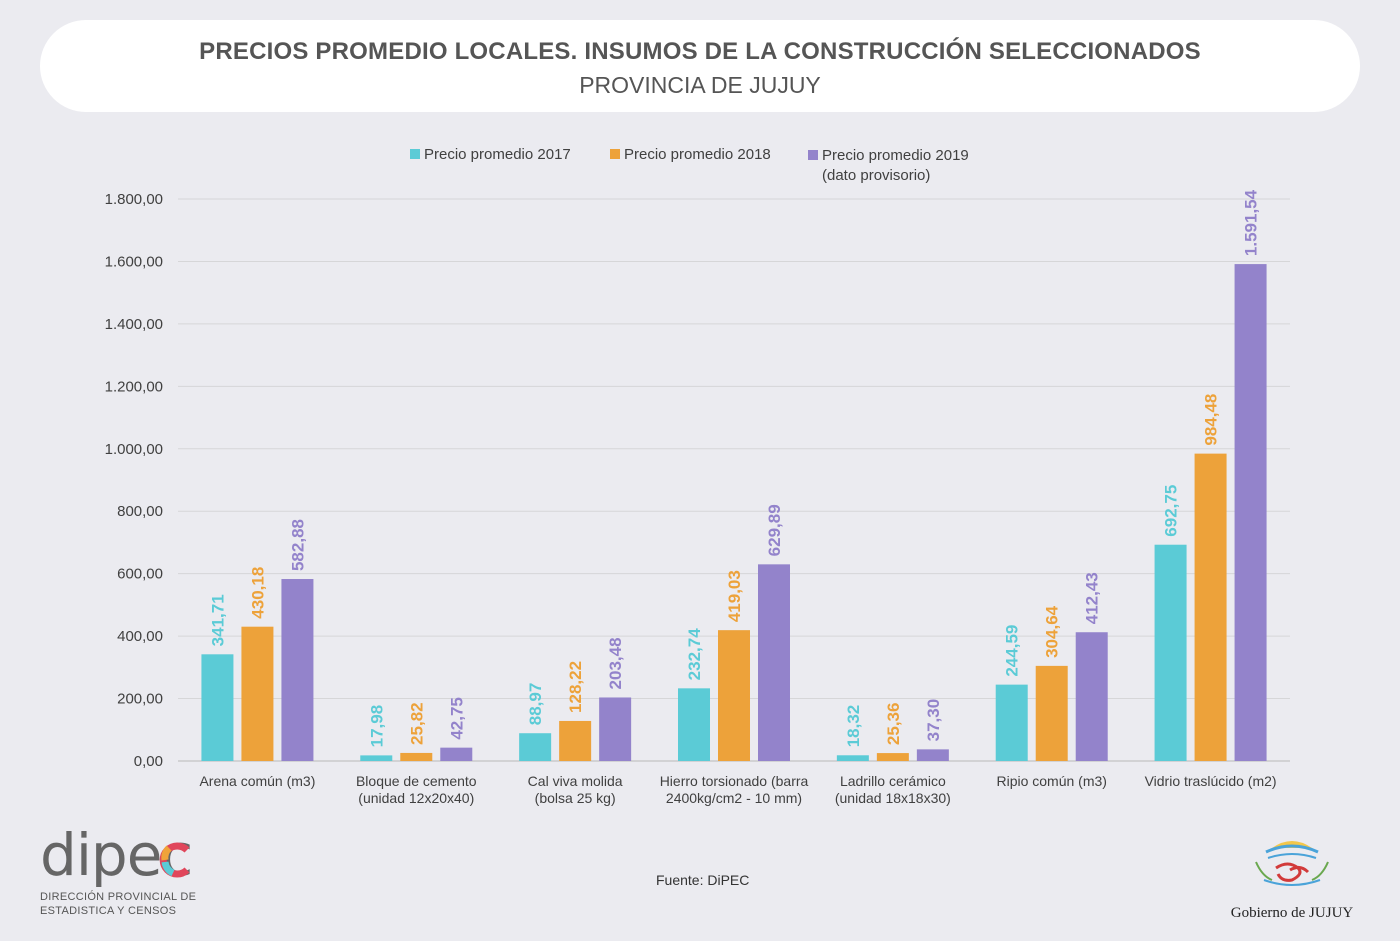 Image resolution: width=1400 pixels, height=941 pixels. What do you see at coordinates (734, 781) in the screenshot?
I see `x-tick-label: Hierro torsionado (barra` at bounding box center [734, 781].